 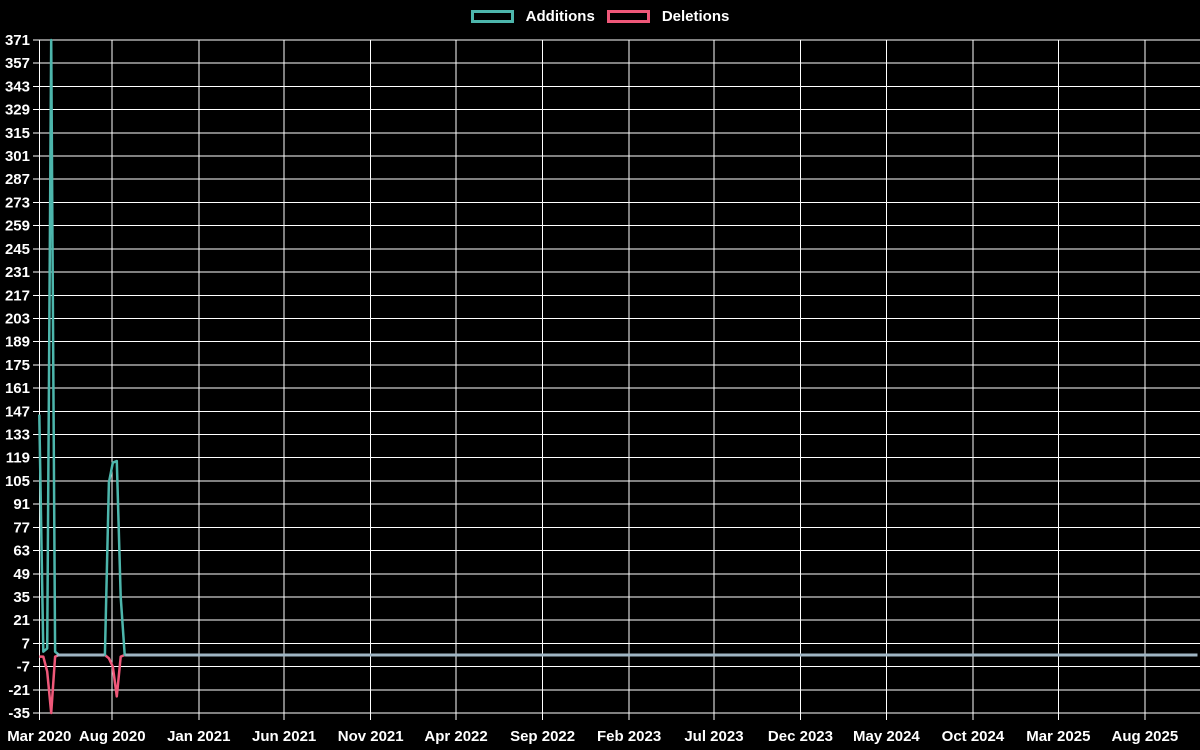 I want to click on y-tick-label: 371, so click(x=17, y=40).